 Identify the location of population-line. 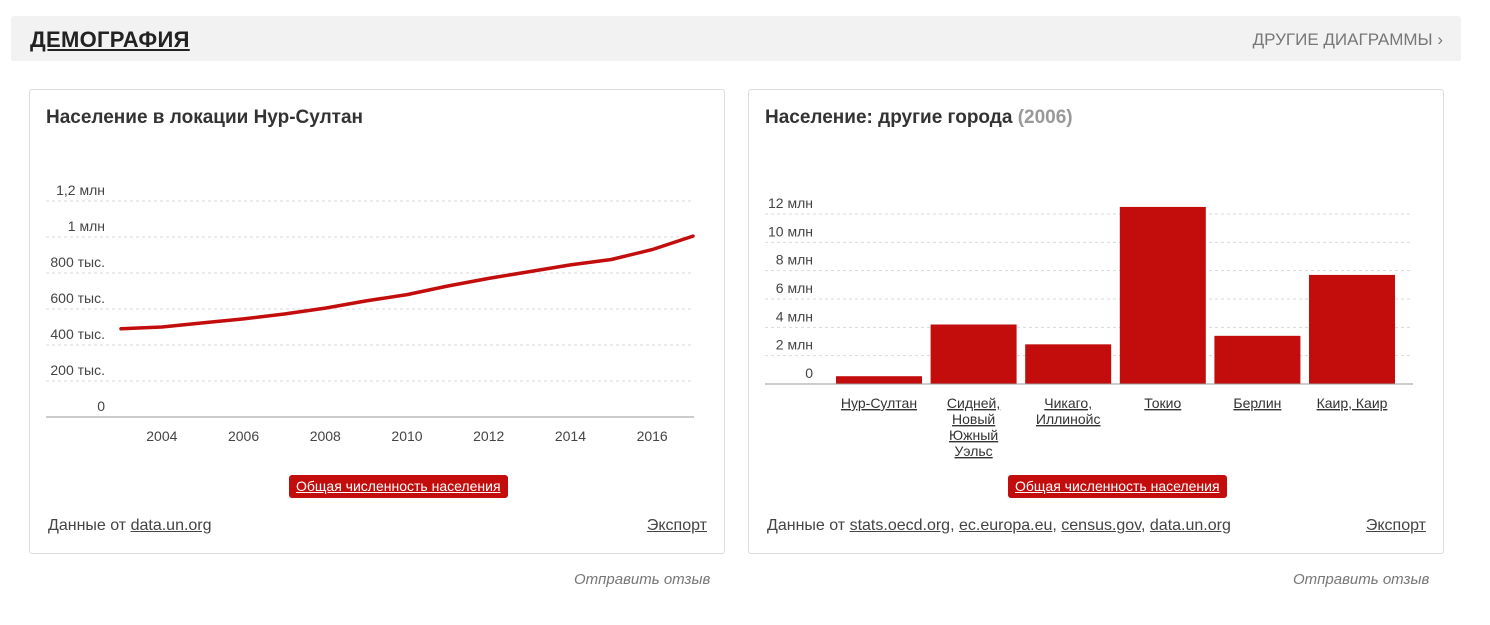
(407, 282).